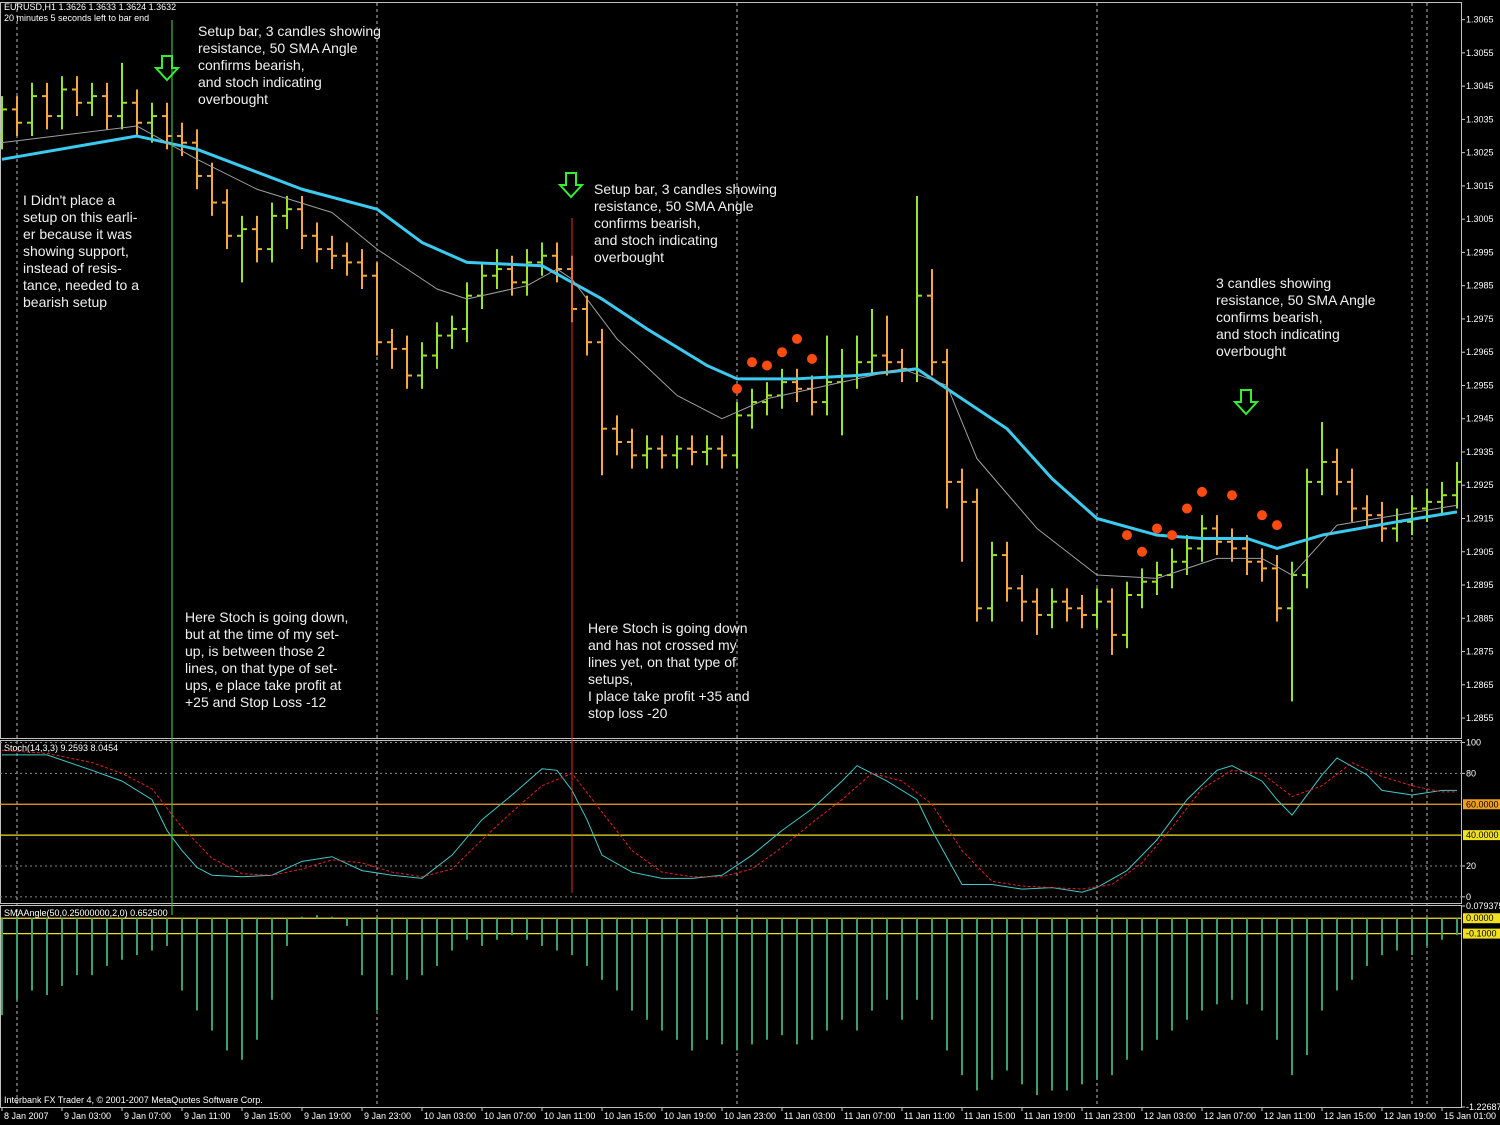 The height and width of the screenshot is (1125, 1500). What do you see at coordinates (1480, 352) in the screenshot?
I see `y-tick-label: 1.2965` at bounding box center [1480, 352].